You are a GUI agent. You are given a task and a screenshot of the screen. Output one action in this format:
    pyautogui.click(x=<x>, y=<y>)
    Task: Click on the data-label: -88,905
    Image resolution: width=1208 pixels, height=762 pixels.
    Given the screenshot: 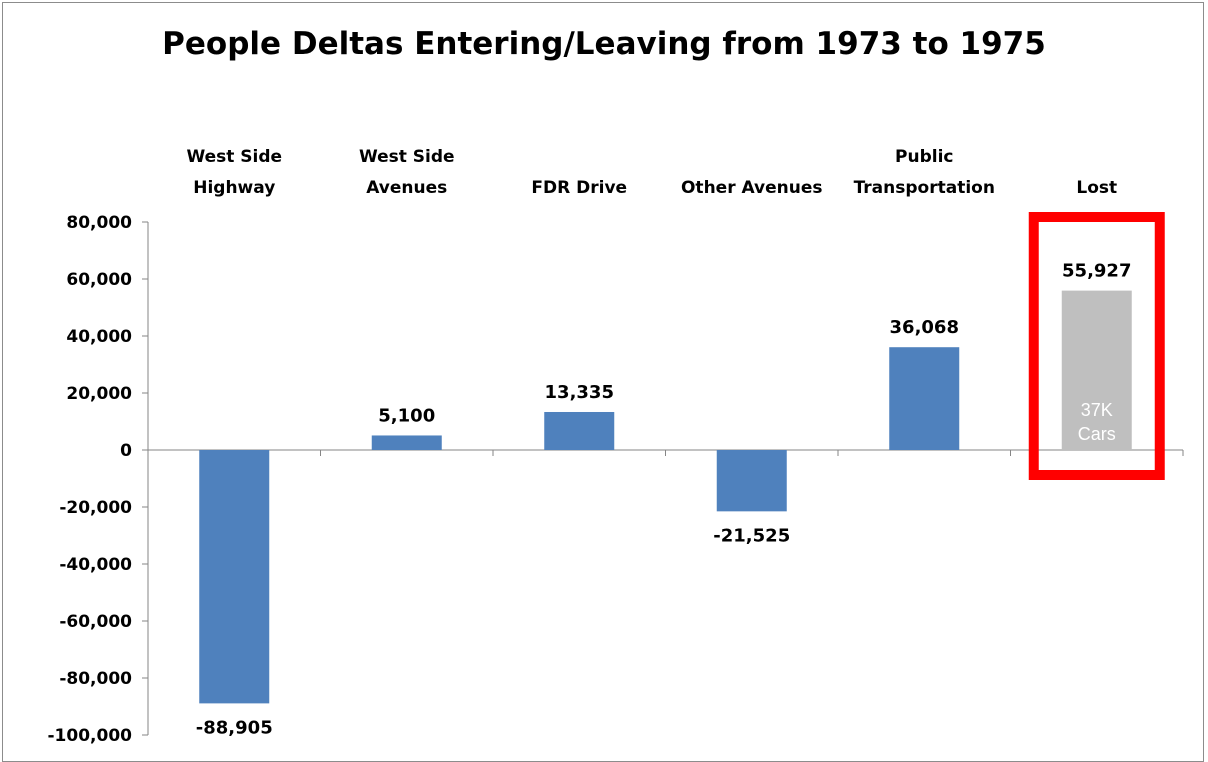 What is the action you would take?
    pyautogui.click(x=234, y=727)
    